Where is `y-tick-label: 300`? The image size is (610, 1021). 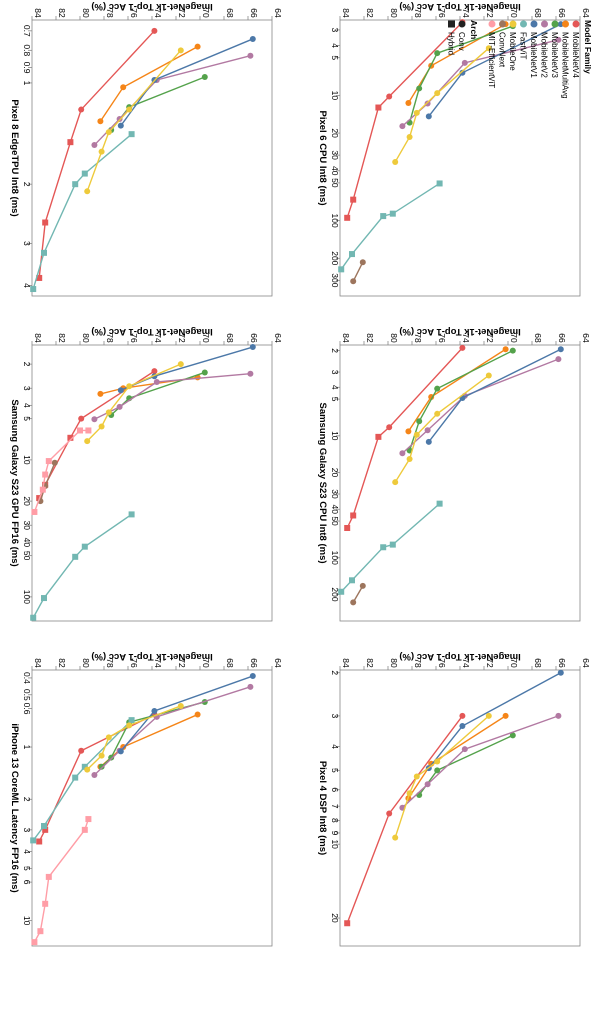
y-tick-label: 300 is located at coordinates (335, 280).